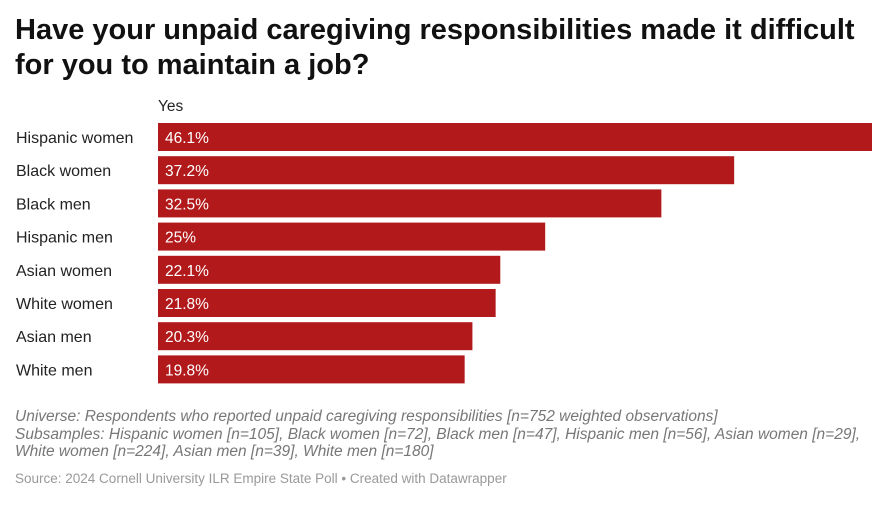 This screenshot has height=508, width=888. What do you see at coordinates (63, 171) in the screenshot?
I see `category-label: Black women` at bounding box center [63, 171].